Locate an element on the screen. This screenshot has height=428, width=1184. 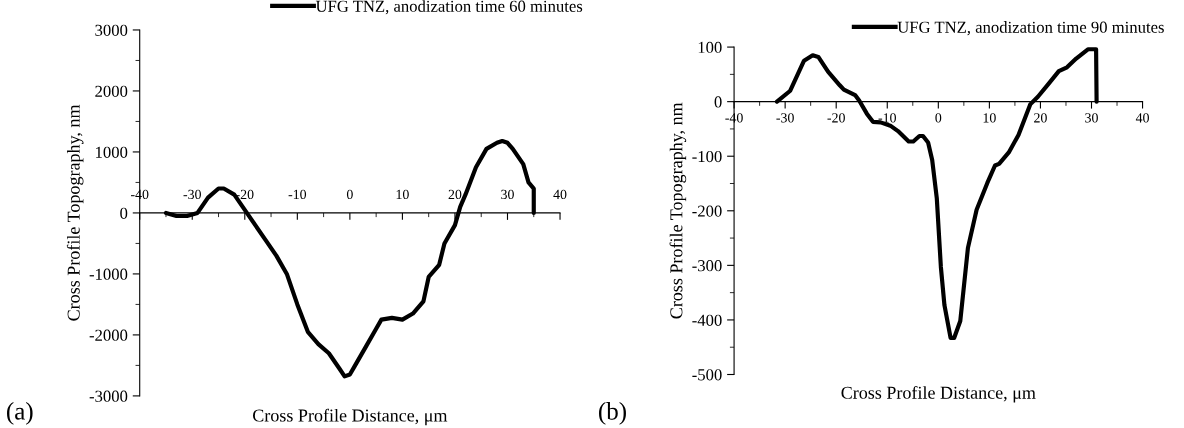
y-tick-label: 100 is located at coordinates (710, 47).